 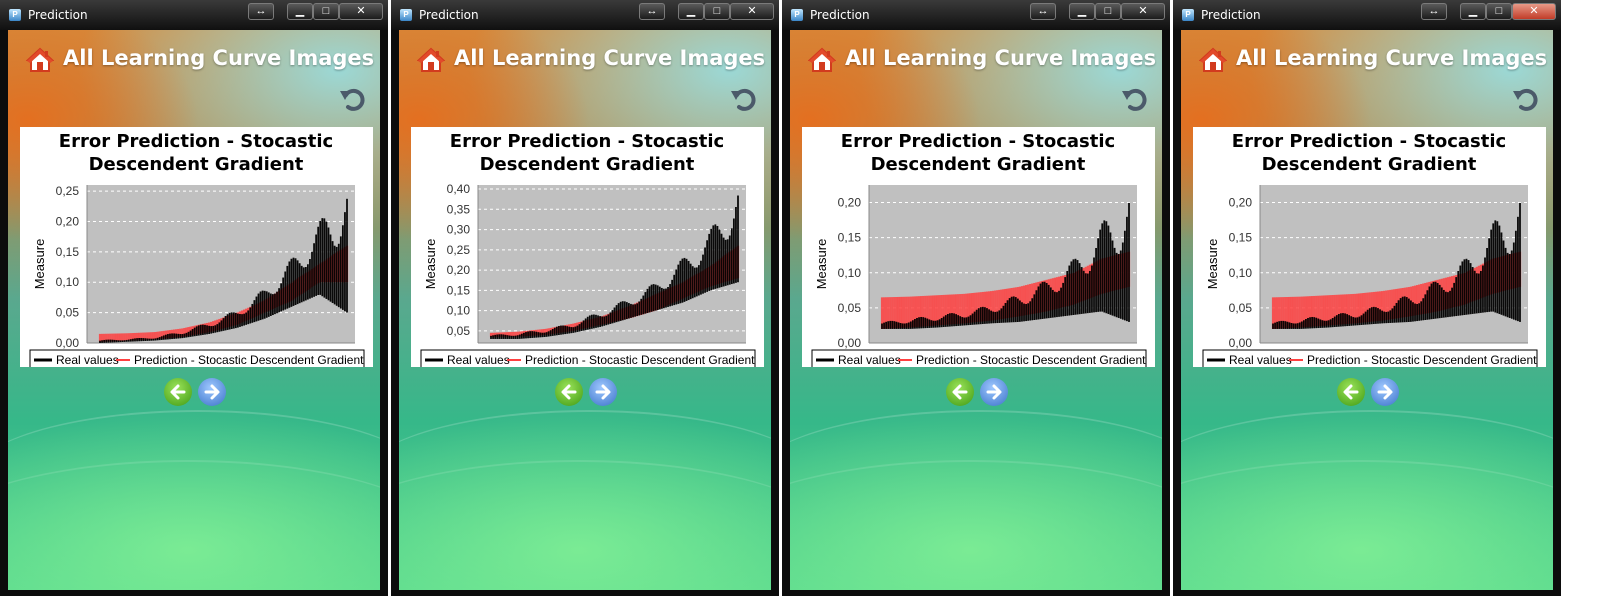 I want to click on y-tick-label: 0,30, so click(x=459, y=230).